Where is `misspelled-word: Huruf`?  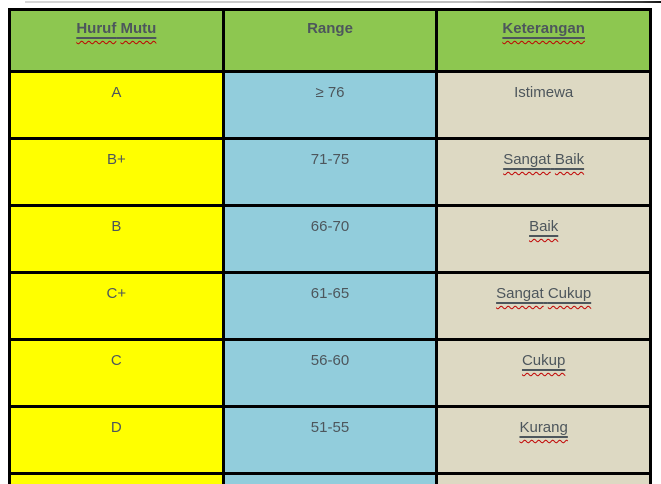
misspelled-word: Huruf is located at coordinates (96, 28).